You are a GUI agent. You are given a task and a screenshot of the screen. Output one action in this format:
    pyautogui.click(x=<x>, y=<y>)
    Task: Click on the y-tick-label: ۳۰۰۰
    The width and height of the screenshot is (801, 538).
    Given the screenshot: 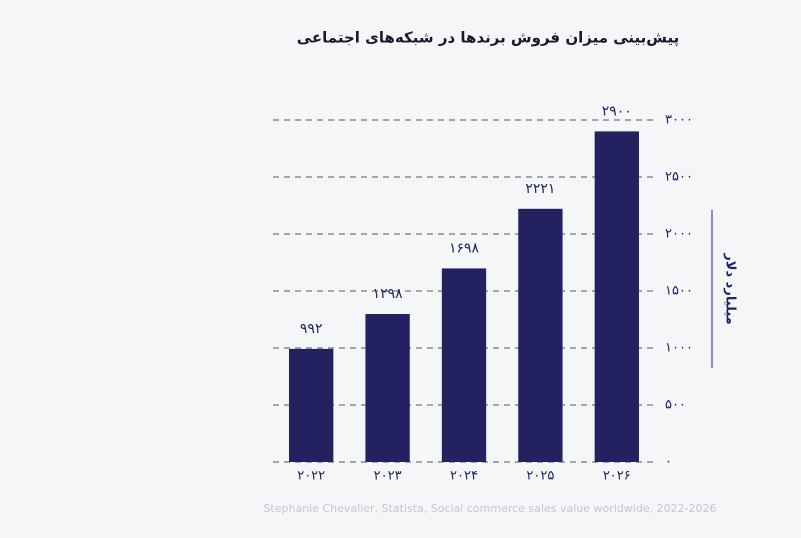 What is the action you would take?
    pyautogui.click(x=679, y=120)
    